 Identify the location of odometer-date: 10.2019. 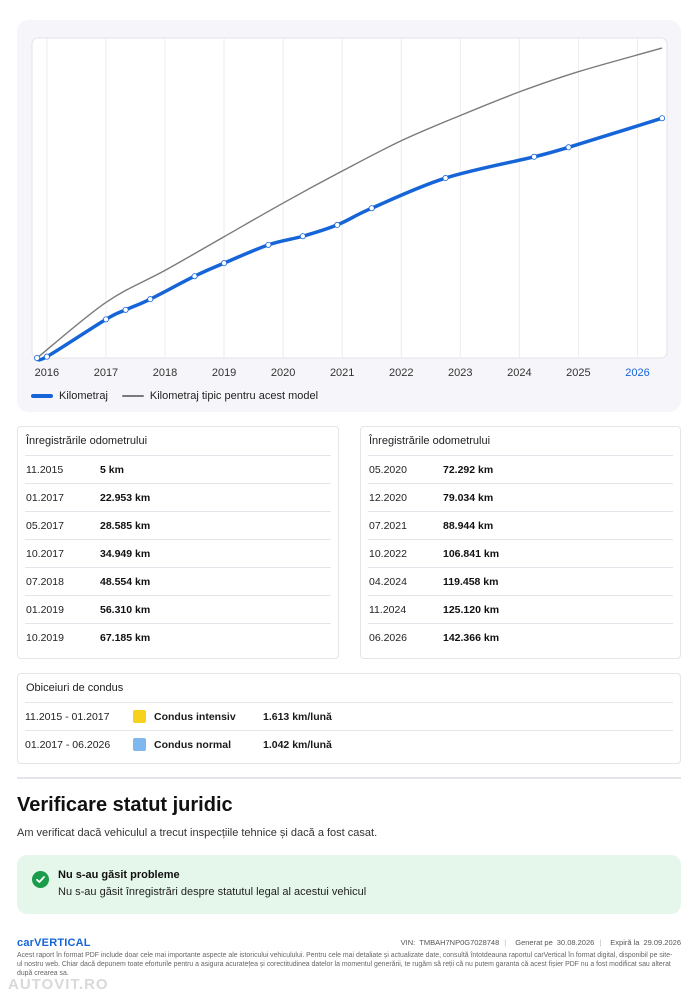
(45, 637).